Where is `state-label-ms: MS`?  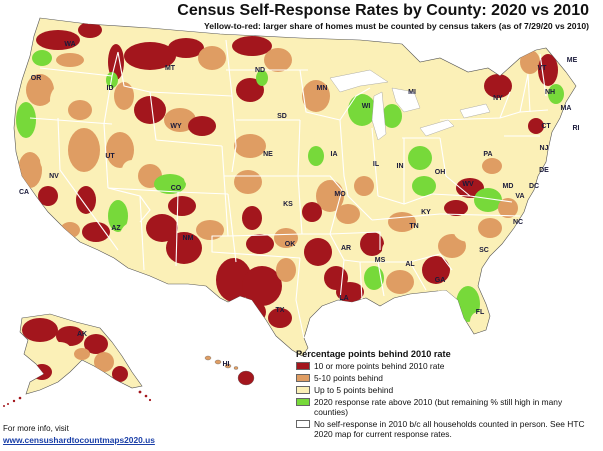
state-label-ms: MS is located at coordinates (380, 260).